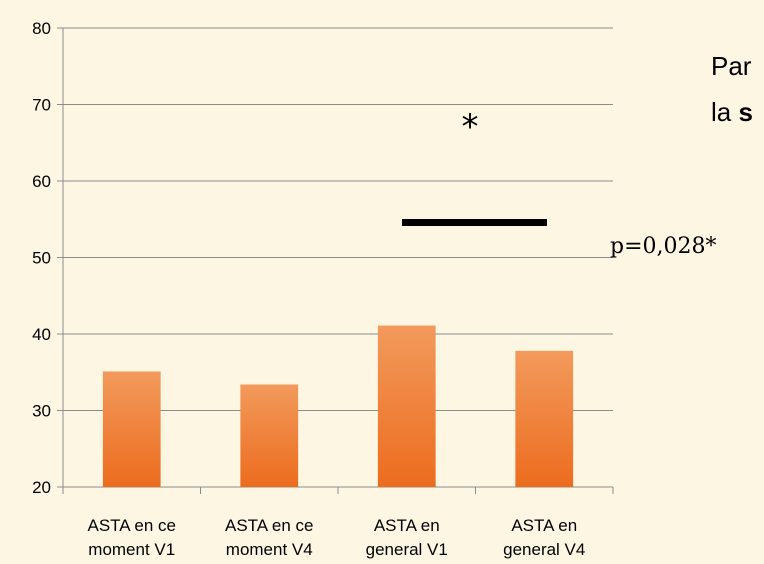 This screenshot has height=564, width=764. Describe the element at coordinates (41, 487) in the screenshot. I see `y-tick-label: 20` at that location.